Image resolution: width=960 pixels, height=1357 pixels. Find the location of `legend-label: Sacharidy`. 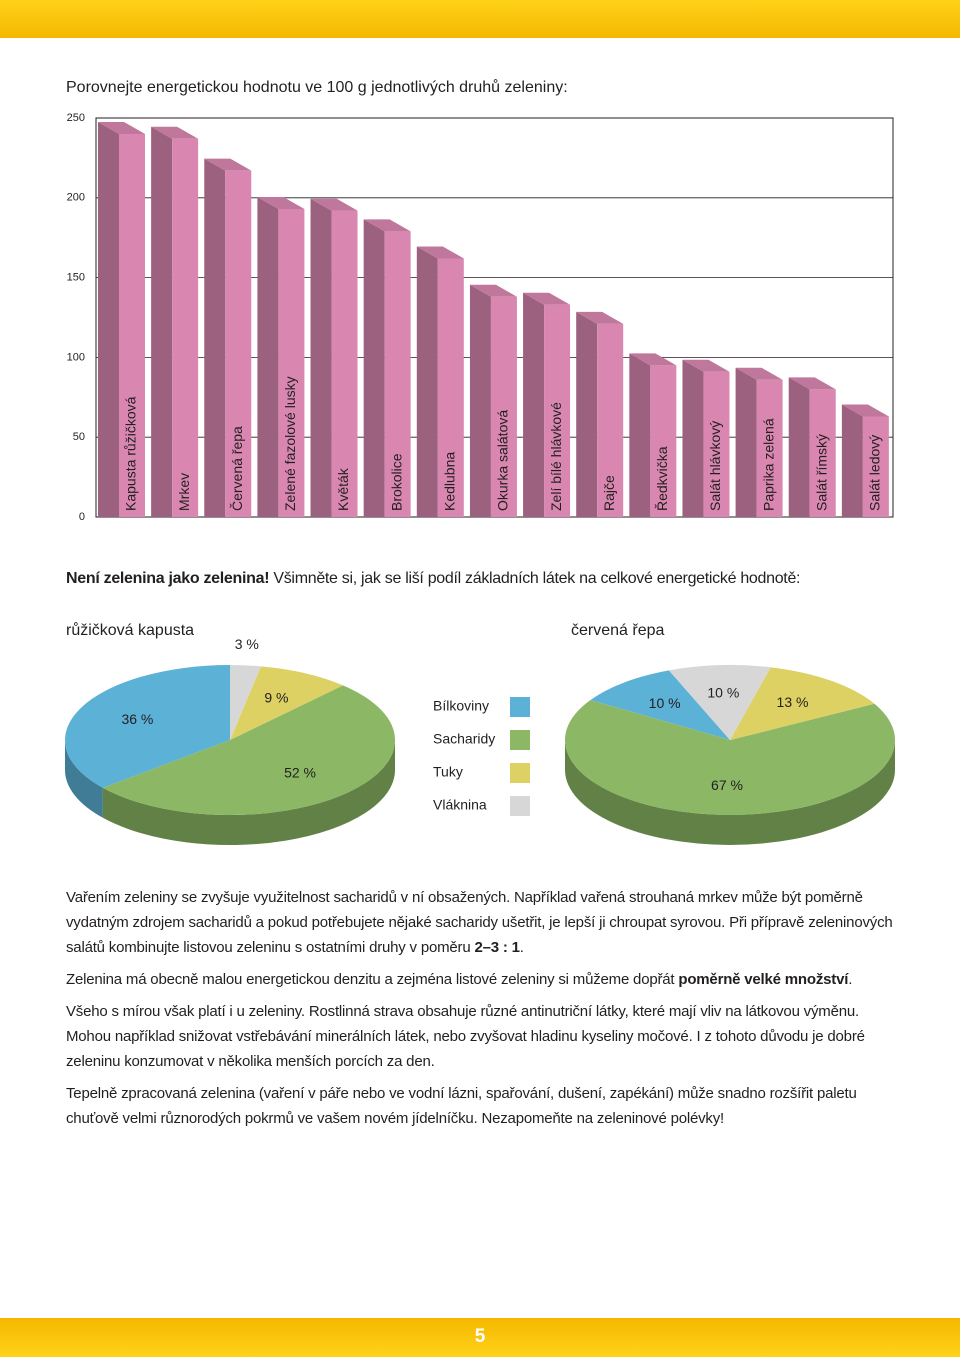

legend-label: Sacharidy is located at coordinates (464, 739).